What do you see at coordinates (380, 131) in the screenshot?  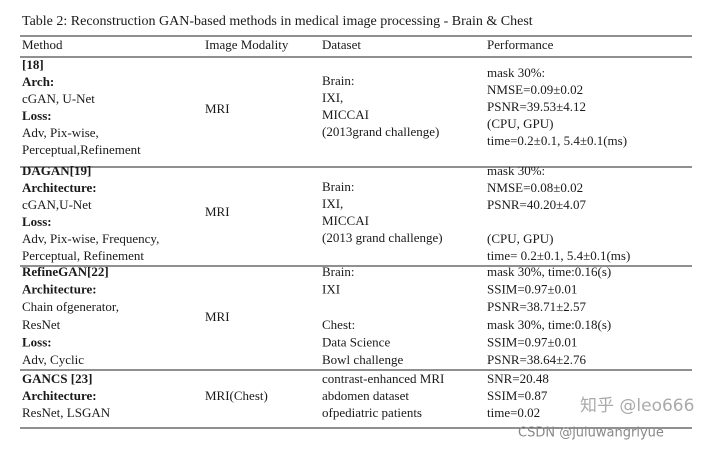 I see `cell-line: (2013grand challenge)` at bounding box center [380, 131].